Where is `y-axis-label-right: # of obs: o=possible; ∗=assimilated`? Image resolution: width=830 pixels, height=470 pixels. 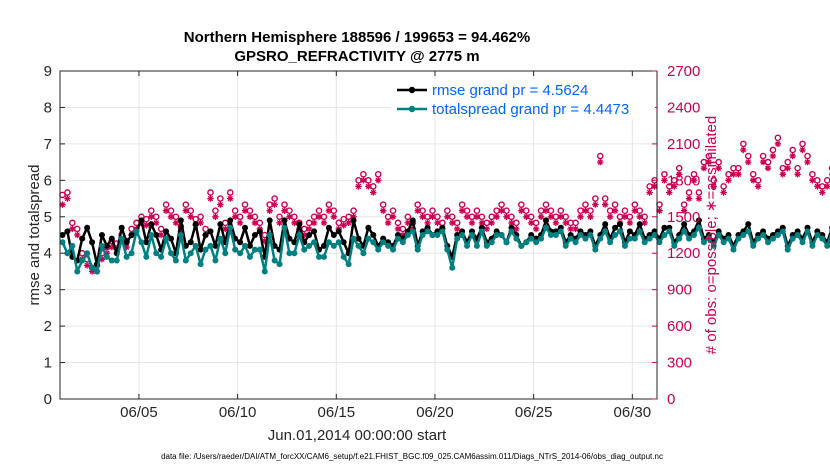 y-axis-label-right: # of obs: o=possible; ∗=assimilated is located at coordinates (711, 235).